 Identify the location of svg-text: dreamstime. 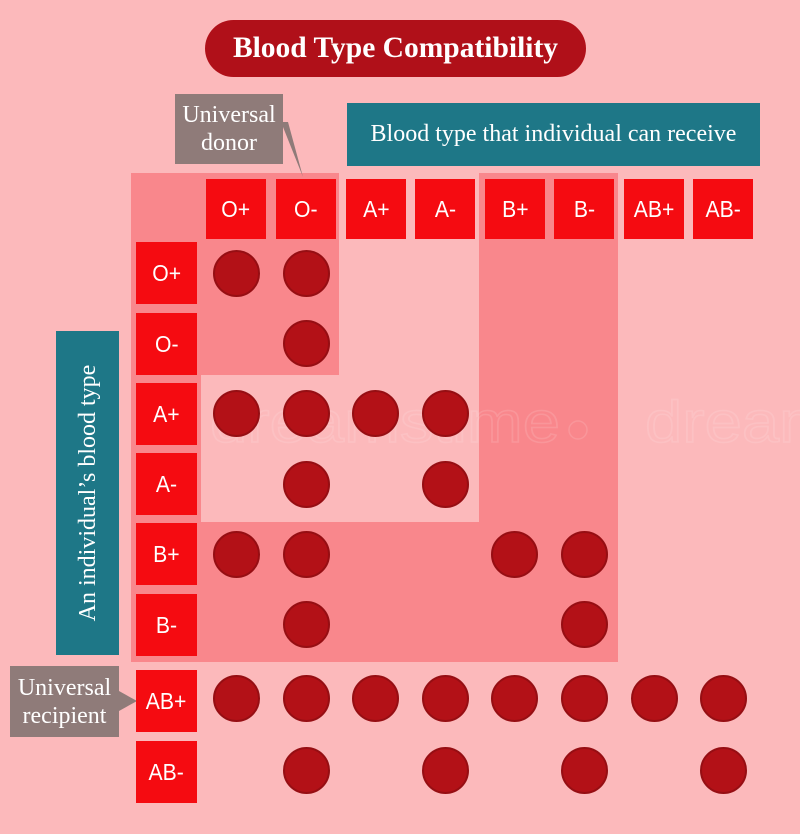
(722, 422).